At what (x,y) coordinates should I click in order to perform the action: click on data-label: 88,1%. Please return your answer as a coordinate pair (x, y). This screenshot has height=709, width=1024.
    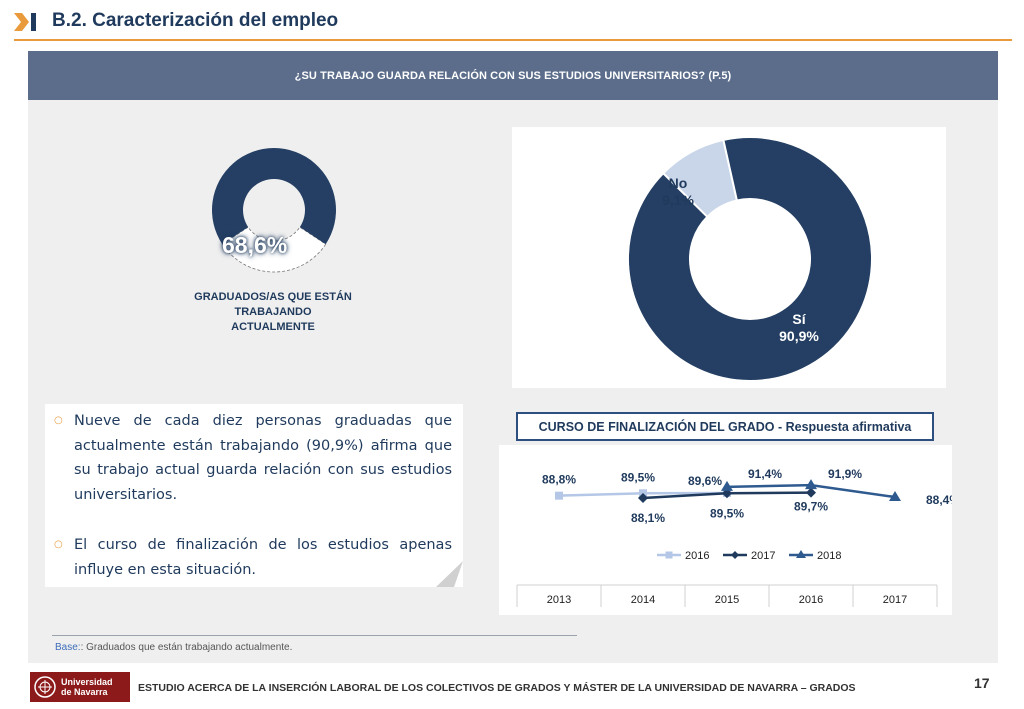
    Looking at the image, I should click on (648, 518).